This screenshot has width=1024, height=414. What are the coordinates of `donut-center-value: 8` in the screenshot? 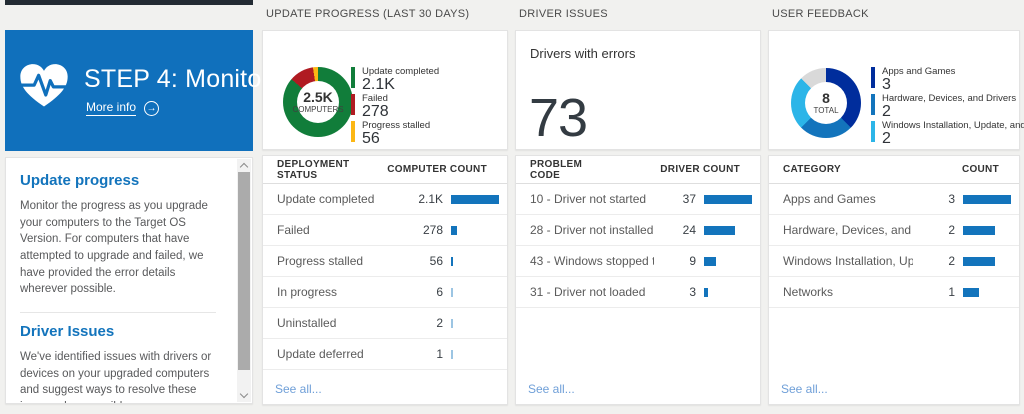 It's located at (826, 98).